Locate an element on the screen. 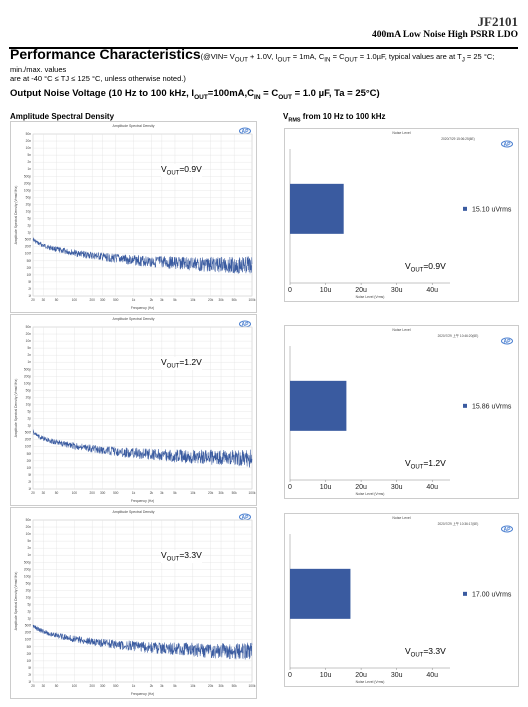 This screenshot has height=707, width=528. x-tick-label: 1k is located at coordinates (134, 686).